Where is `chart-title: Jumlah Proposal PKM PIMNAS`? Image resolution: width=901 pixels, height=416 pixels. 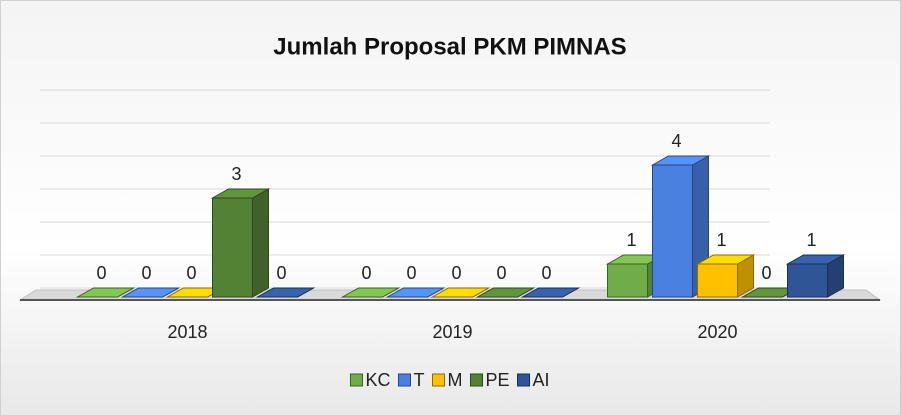
chart-title: Jumlah Proposal PKM PIMNAS is located at coordinates (449, 46).